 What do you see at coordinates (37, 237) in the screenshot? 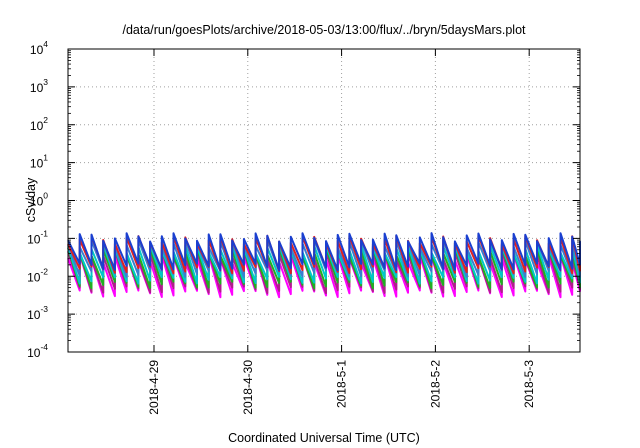
I see `y-tick-label: 10⁻¹` at bounding box center [37, 237].